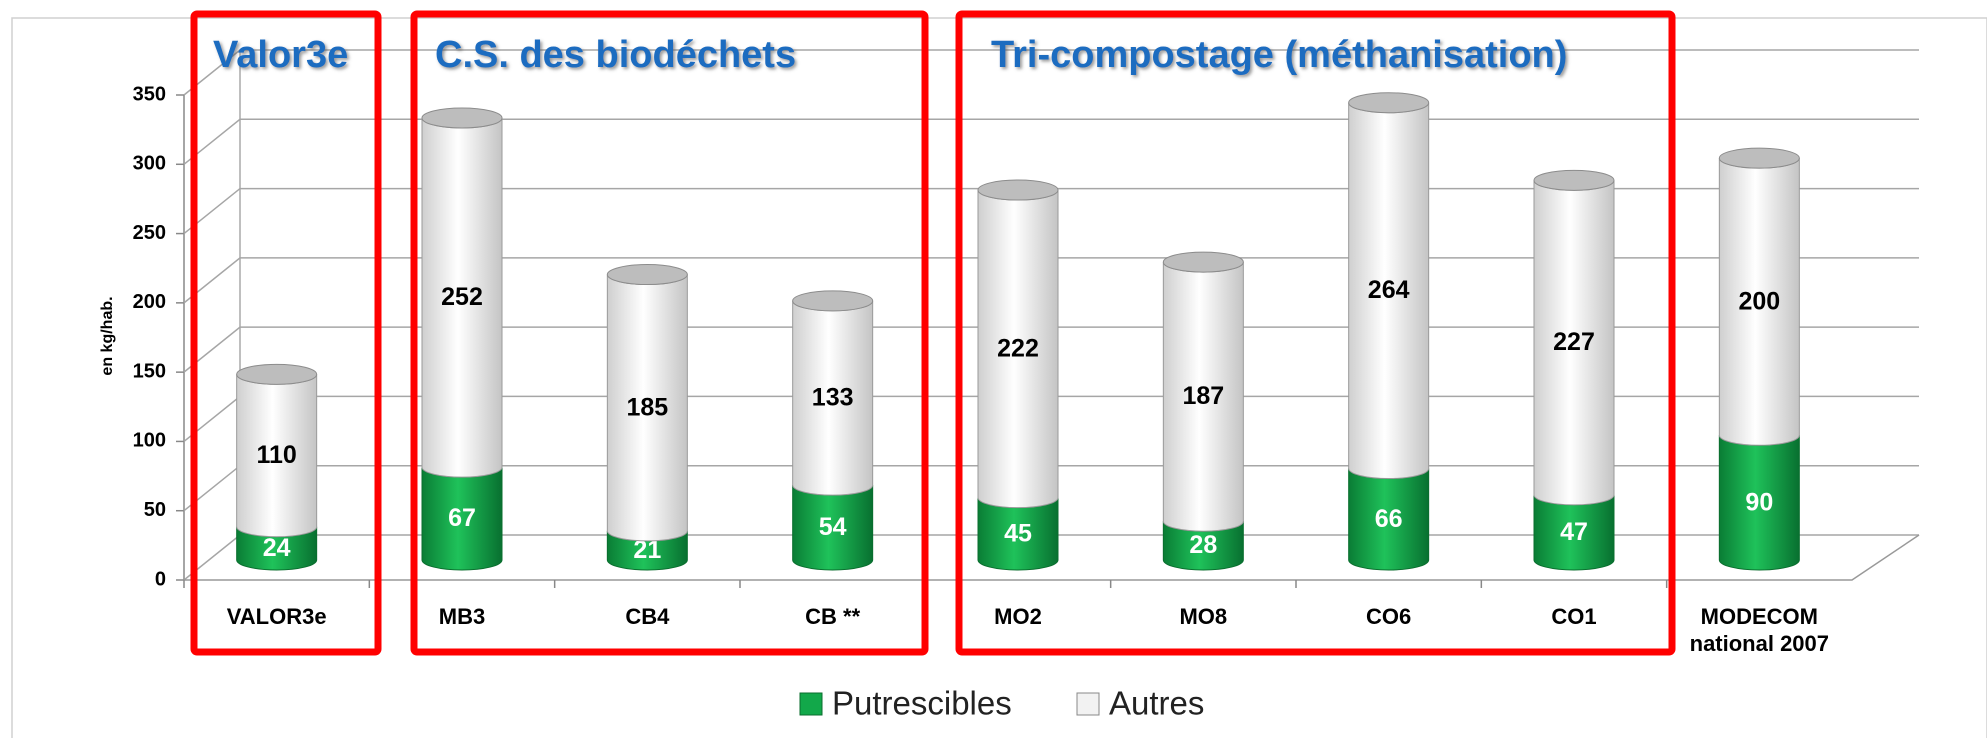 This screenshot has width=1987, height=738. Describe the element at coordinates (615, 55) in the screenshot. I see `group-title: C.S. des biodéchets` at that location.